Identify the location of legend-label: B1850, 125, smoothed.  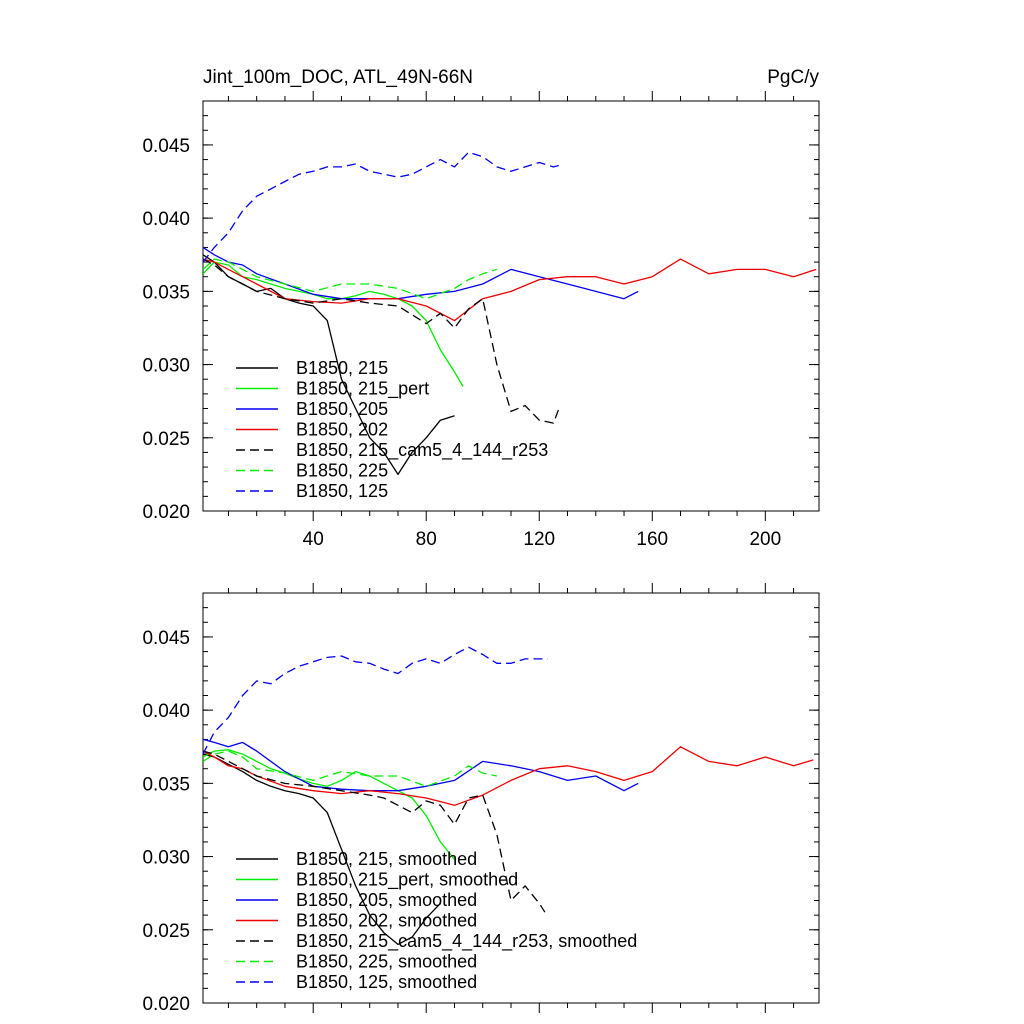
(386, 982).